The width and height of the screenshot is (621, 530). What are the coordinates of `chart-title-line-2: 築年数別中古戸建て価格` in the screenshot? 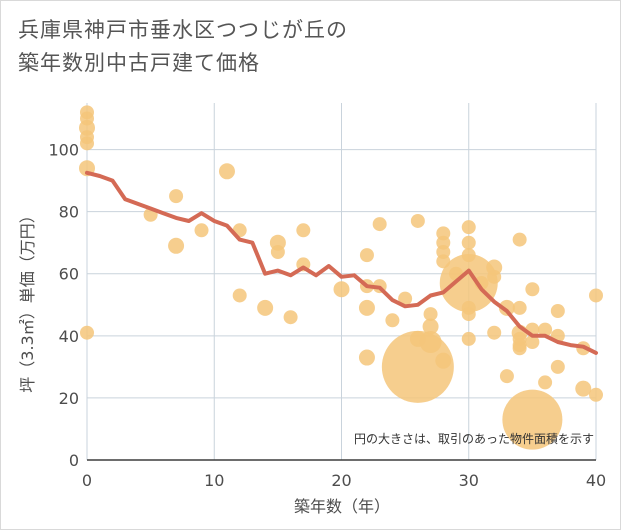 It's located at (139, 63).